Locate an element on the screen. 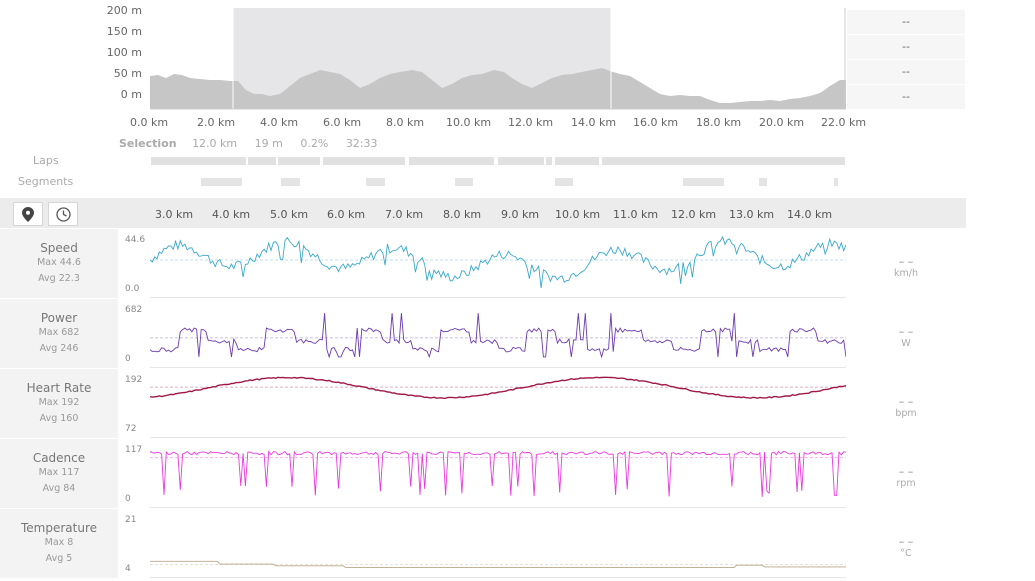  x-tick: 0.0 km is located at coordinates (149, 122).